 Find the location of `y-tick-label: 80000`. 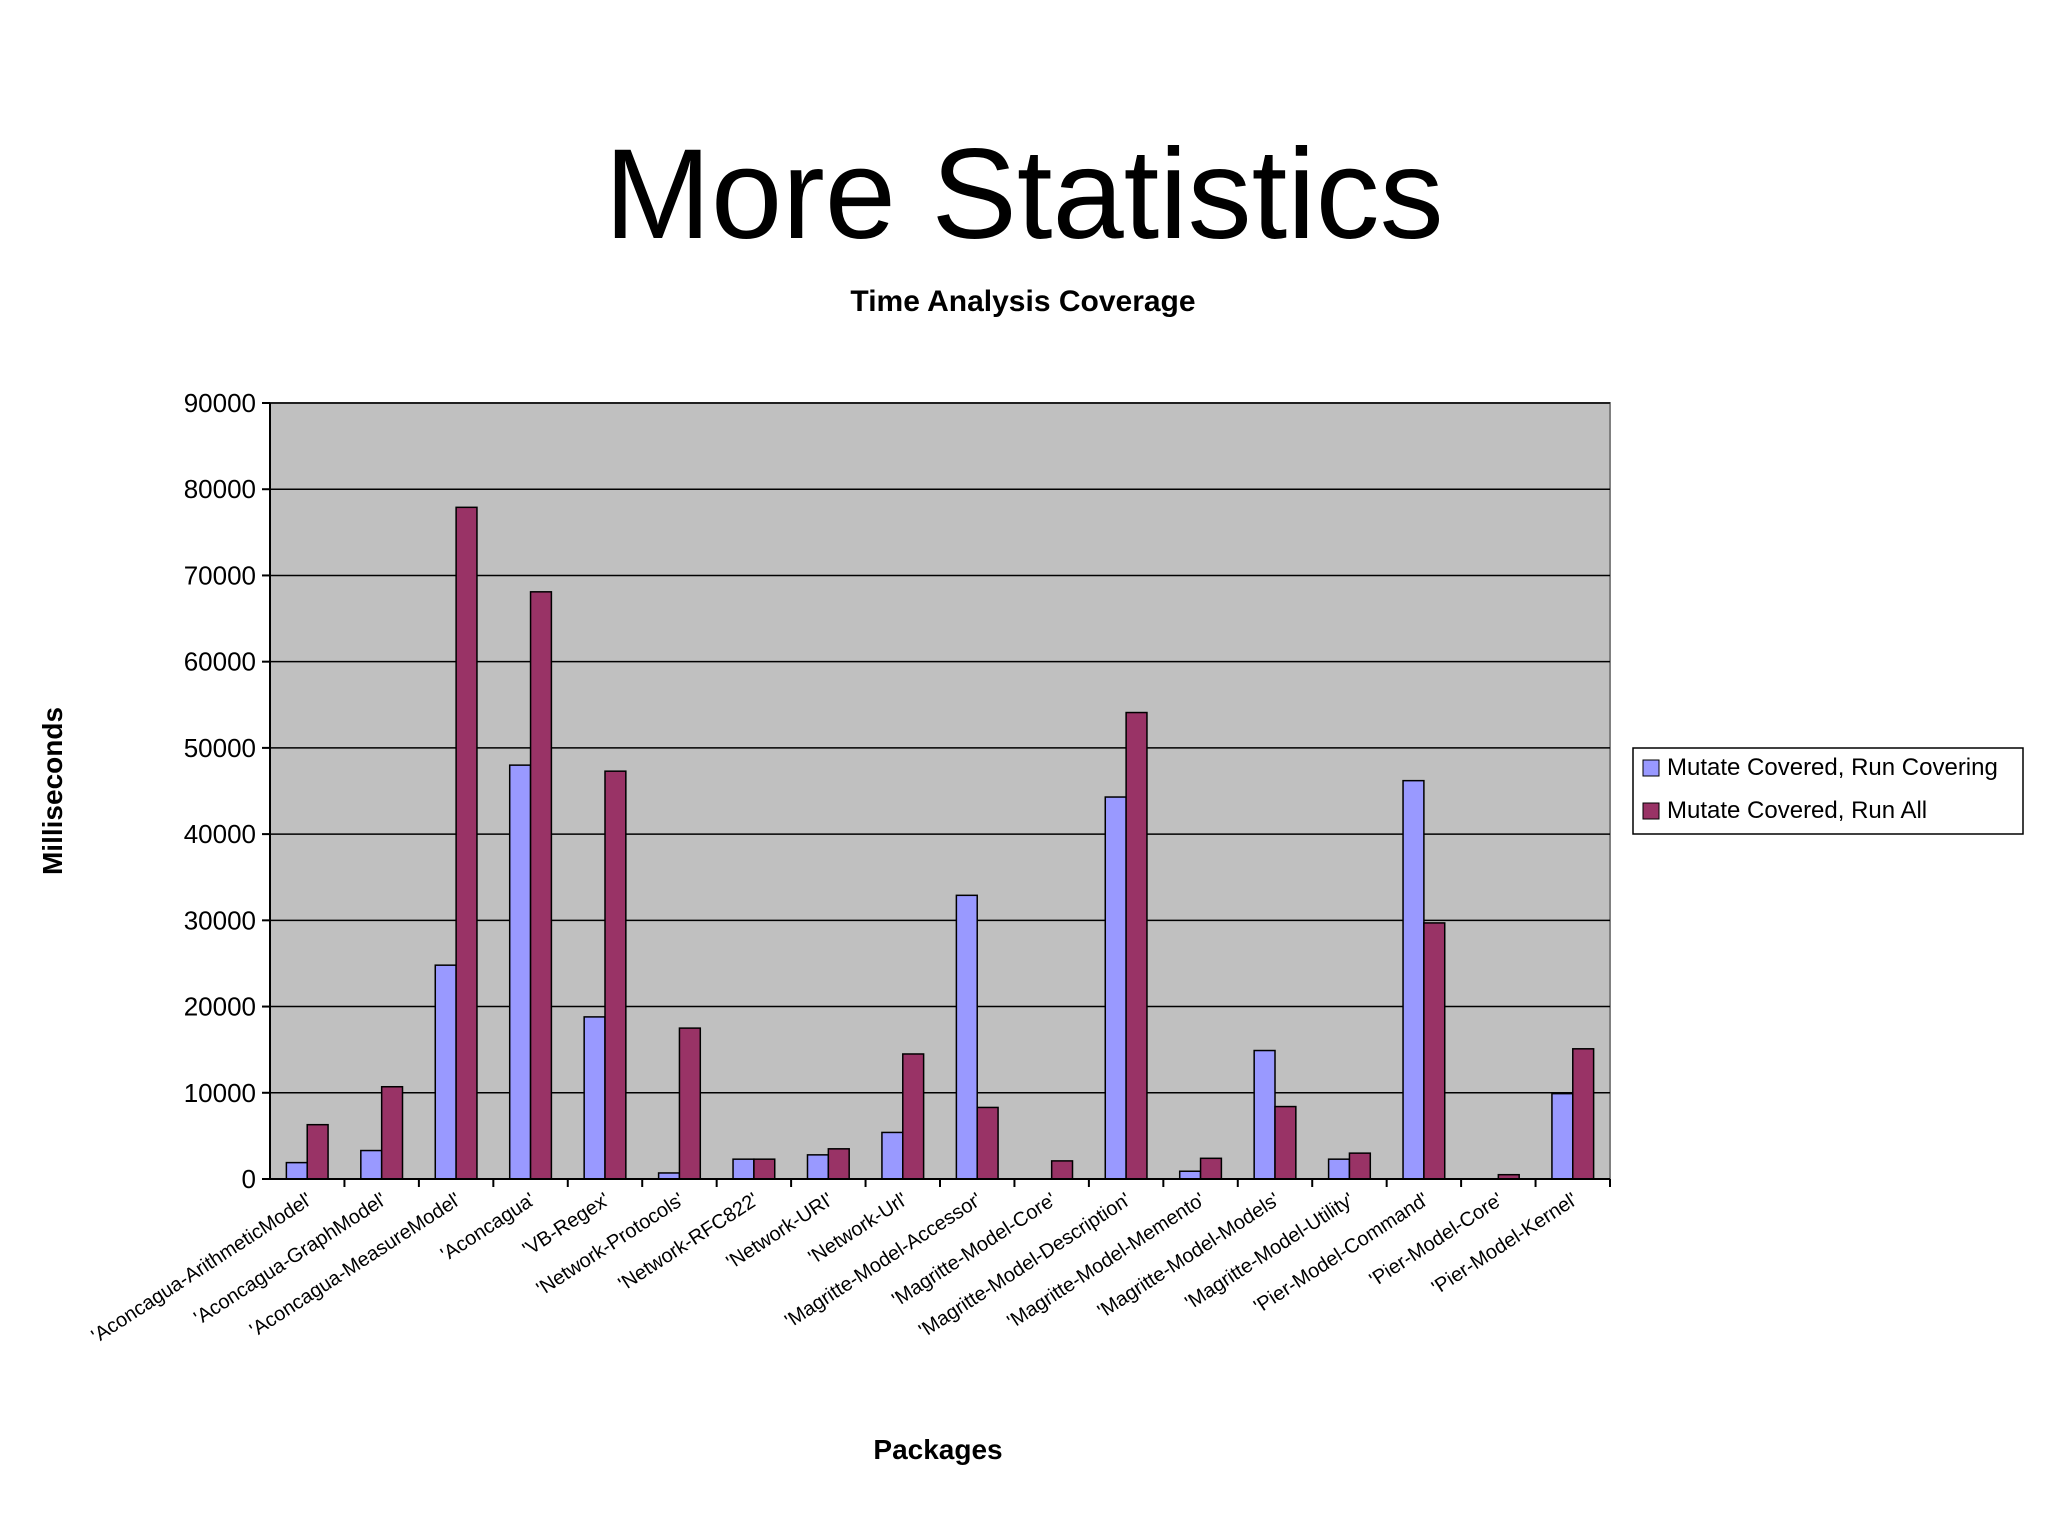

y-tick-label: 80000 is located at coordinates (220, 489).